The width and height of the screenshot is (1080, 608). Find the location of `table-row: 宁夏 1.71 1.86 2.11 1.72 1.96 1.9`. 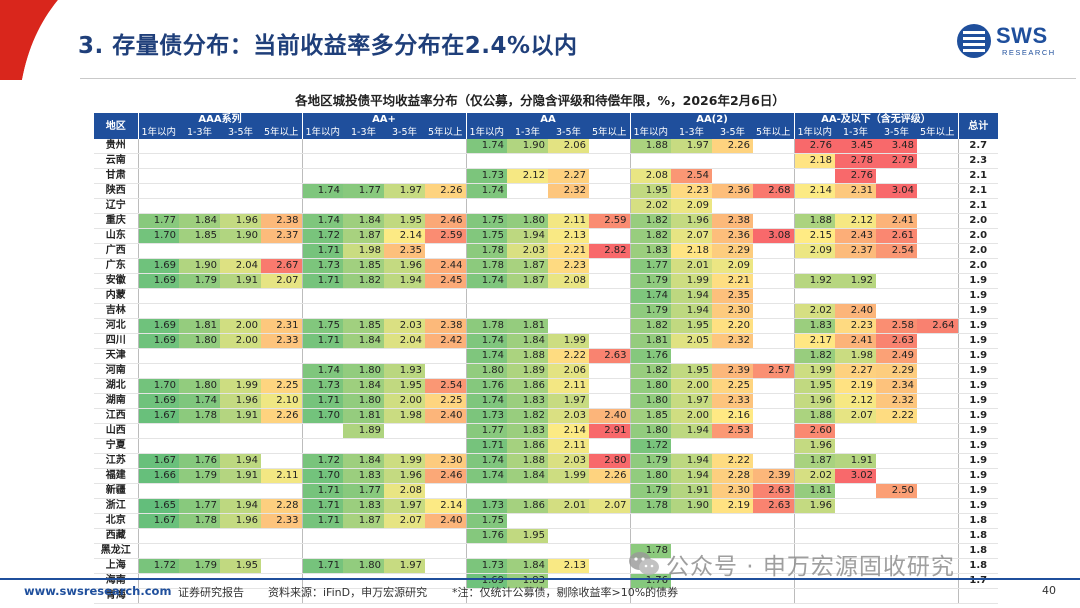

table-row: 宁夏 1.71 1.86 2.11 1.72 1.96 1.9 is located at coordinates (546, 446).